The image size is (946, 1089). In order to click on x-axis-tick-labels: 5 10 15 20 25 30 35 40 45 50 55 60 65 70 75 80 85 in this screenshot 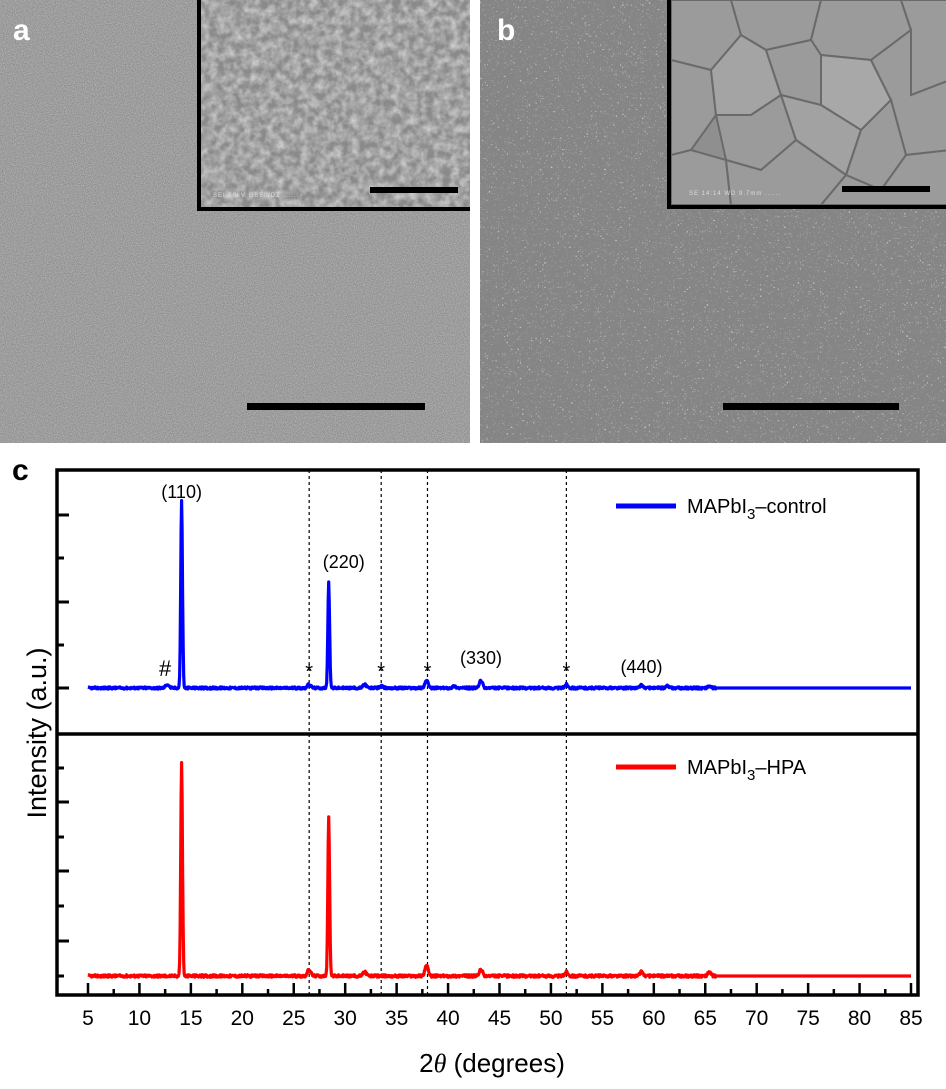, I will do `click(502, 1018)`.